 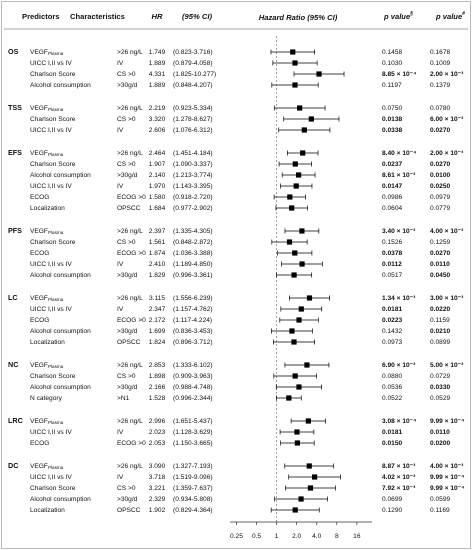 What do you see at coordinates (399, 74) in the screenshot?
I see `p-value-1: 8.85 × 10⁻⁴` at bounding box center [399, 74].